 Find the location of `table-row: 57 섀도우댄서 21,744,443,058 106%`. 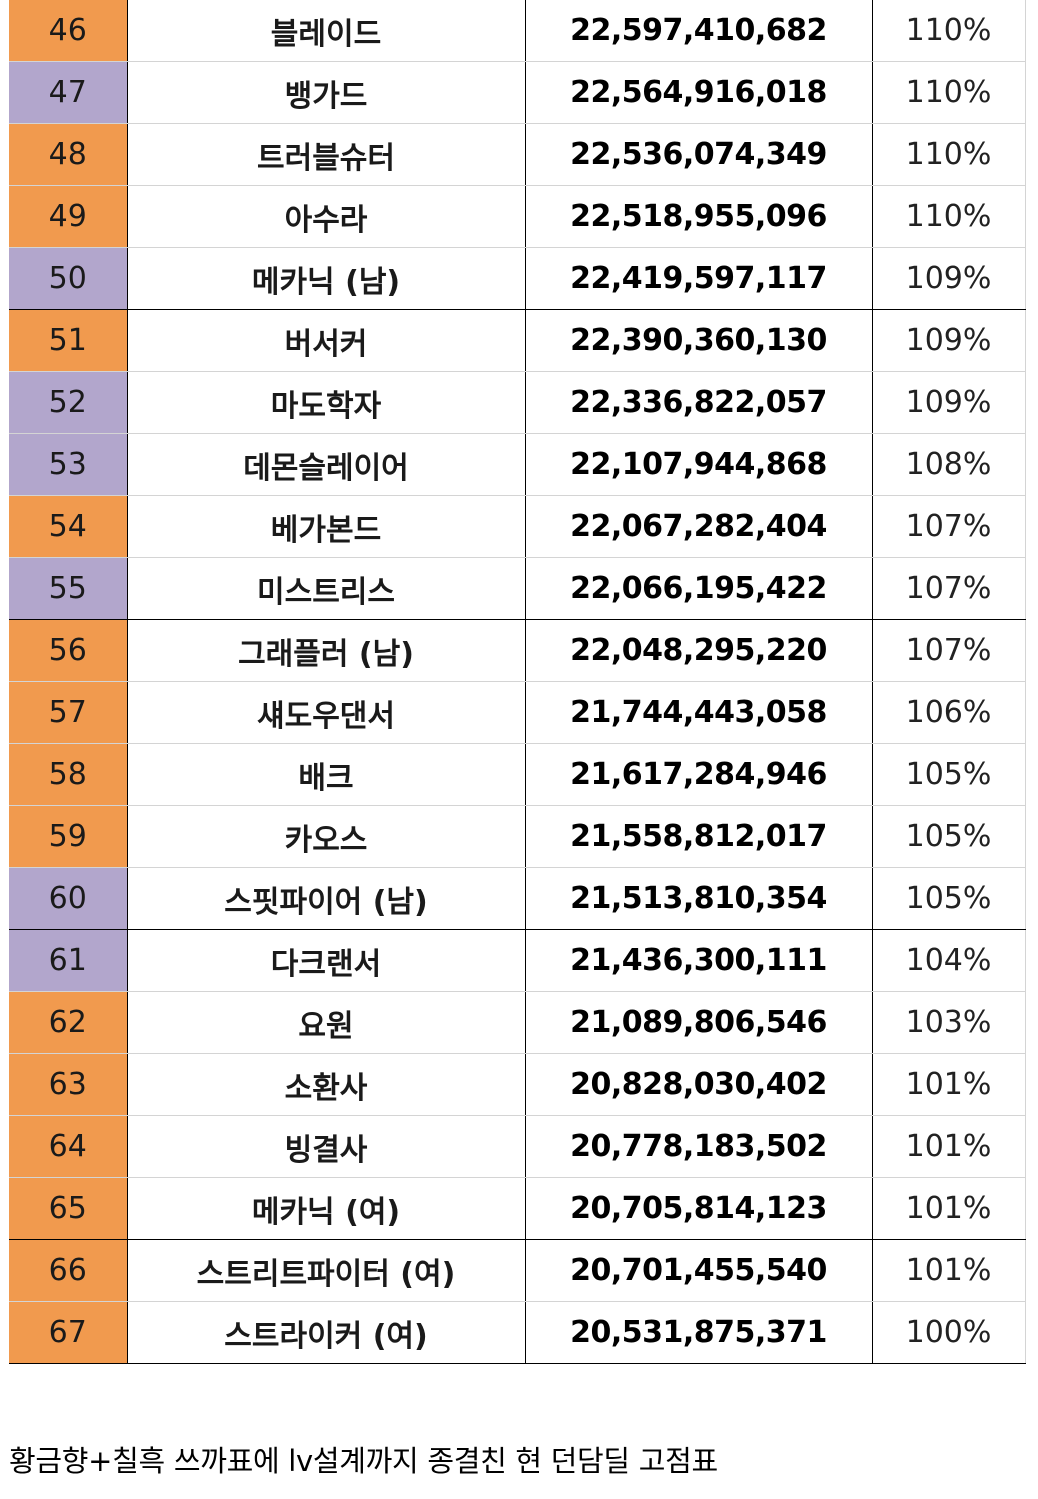

table-row: 57 섀도우댄서 21,744,443,058 106% is located at coordinates (517, 712).